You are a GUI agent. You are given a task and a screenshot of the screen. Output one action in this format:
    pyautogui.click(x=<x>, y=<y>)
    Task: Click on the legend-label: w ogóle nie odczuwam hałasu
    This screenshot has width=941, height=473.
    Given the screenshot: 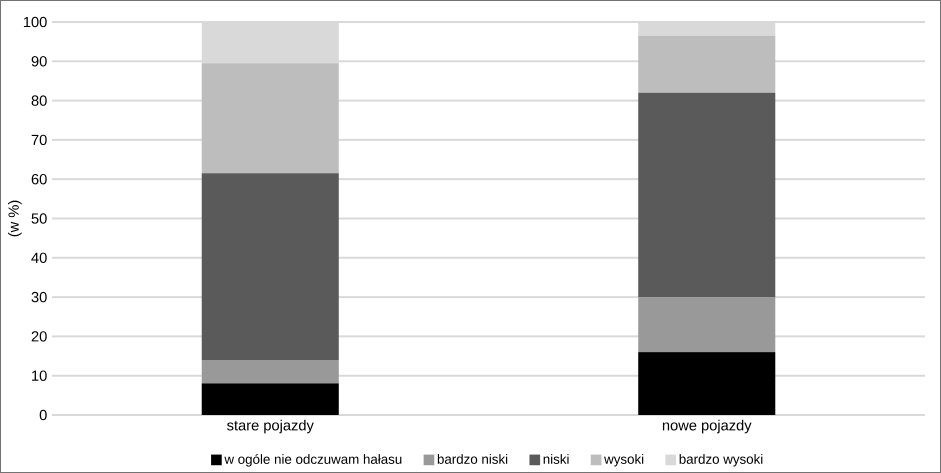 What is the action you would take?
    pyautogui.click(x=313, y=460)
    